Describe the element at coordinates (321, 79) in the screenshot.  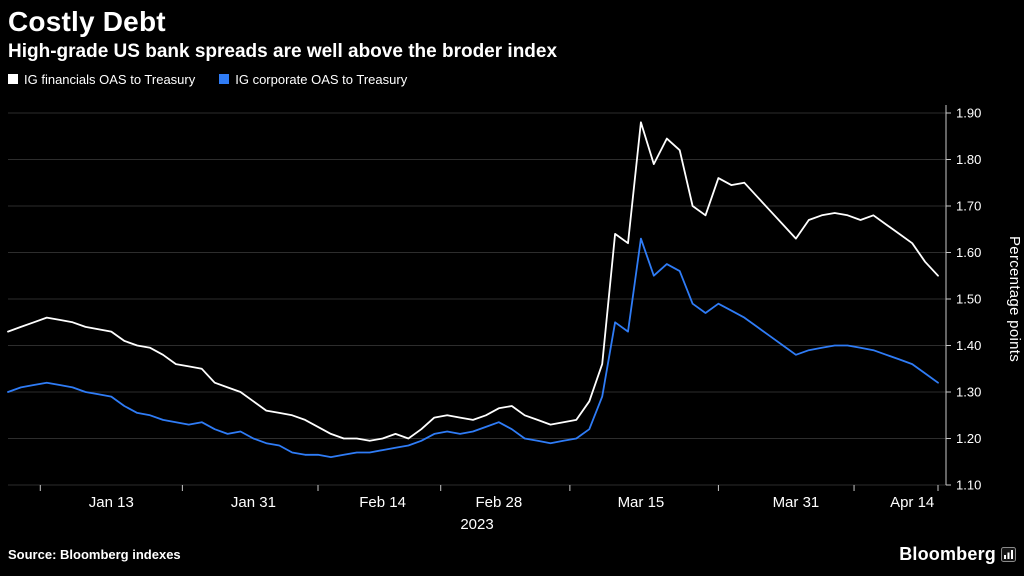
I see `legend-label-corporate: IG corporate OAS to Treasury` at that location.